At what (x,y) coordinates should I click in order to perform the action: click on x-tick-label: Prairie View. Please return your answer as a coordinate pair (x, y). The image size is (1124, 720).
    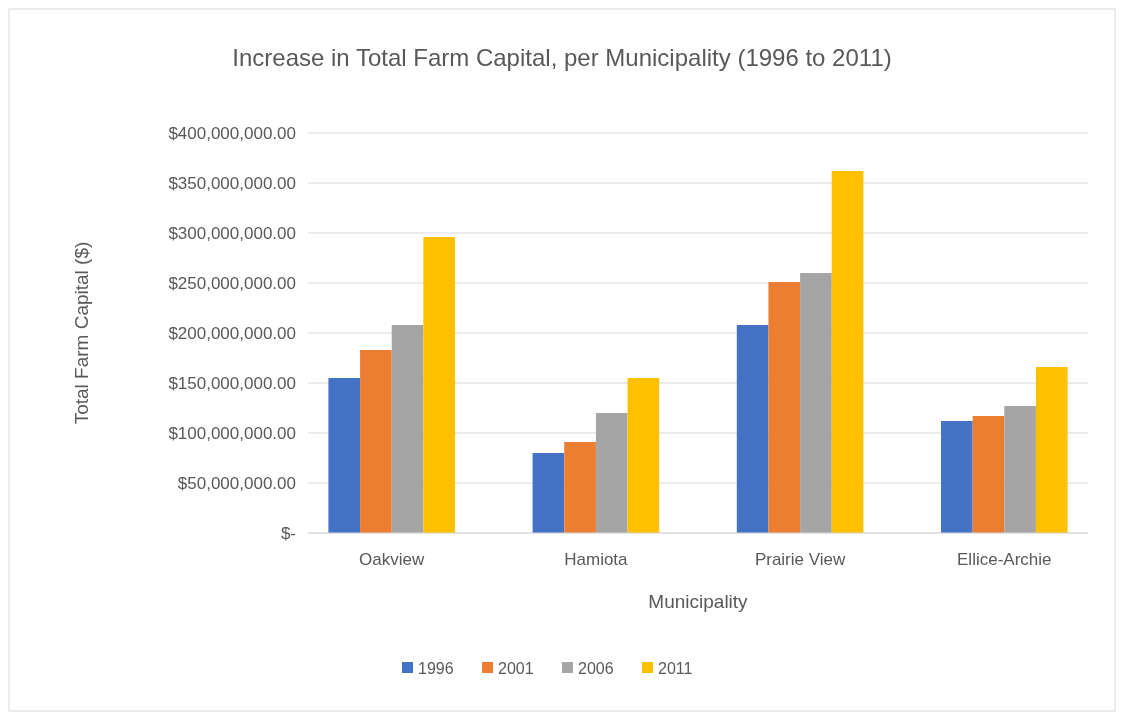
    Looking at the image, I should click on (800, 559).